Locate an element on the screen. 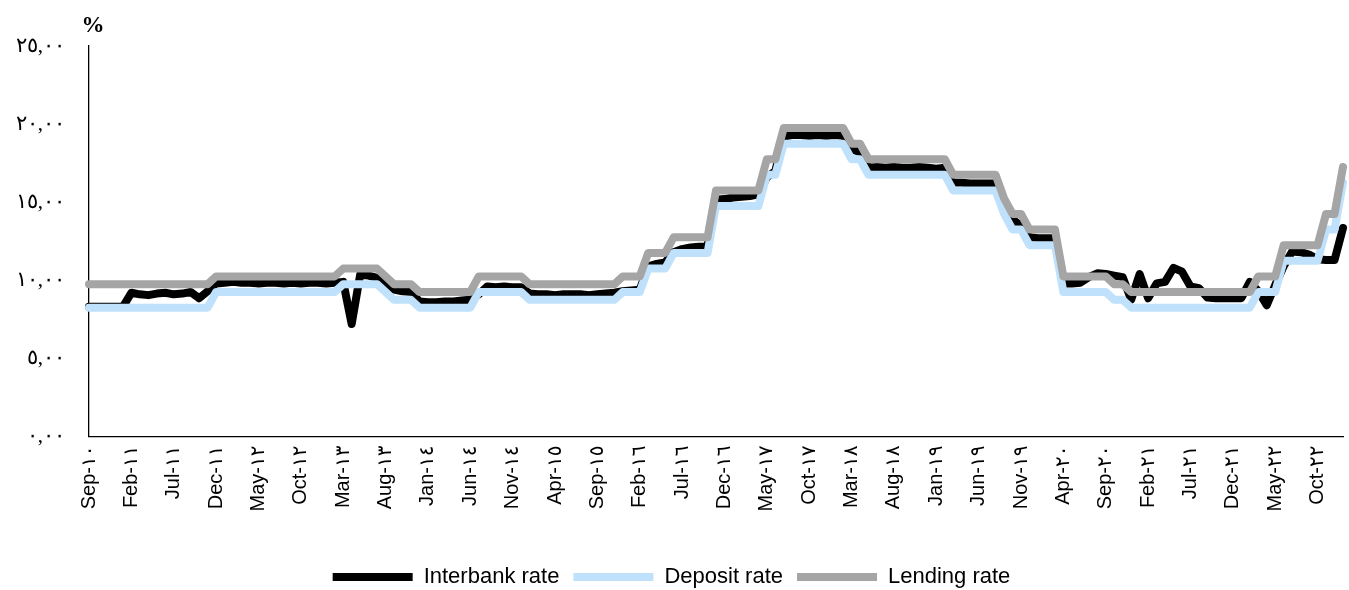  x-tick-label: Mar-١٣ is located at coordinates (341, 477).